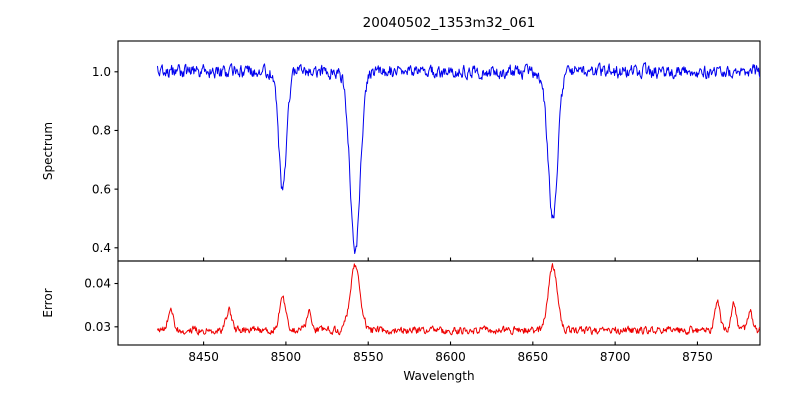 Image resolution: width=800 pixels, height=400 pixels. Describe the element at coordinates (97, 284) in the screenshot. I see `y-tick-label-error-1: 0.04` at that location.